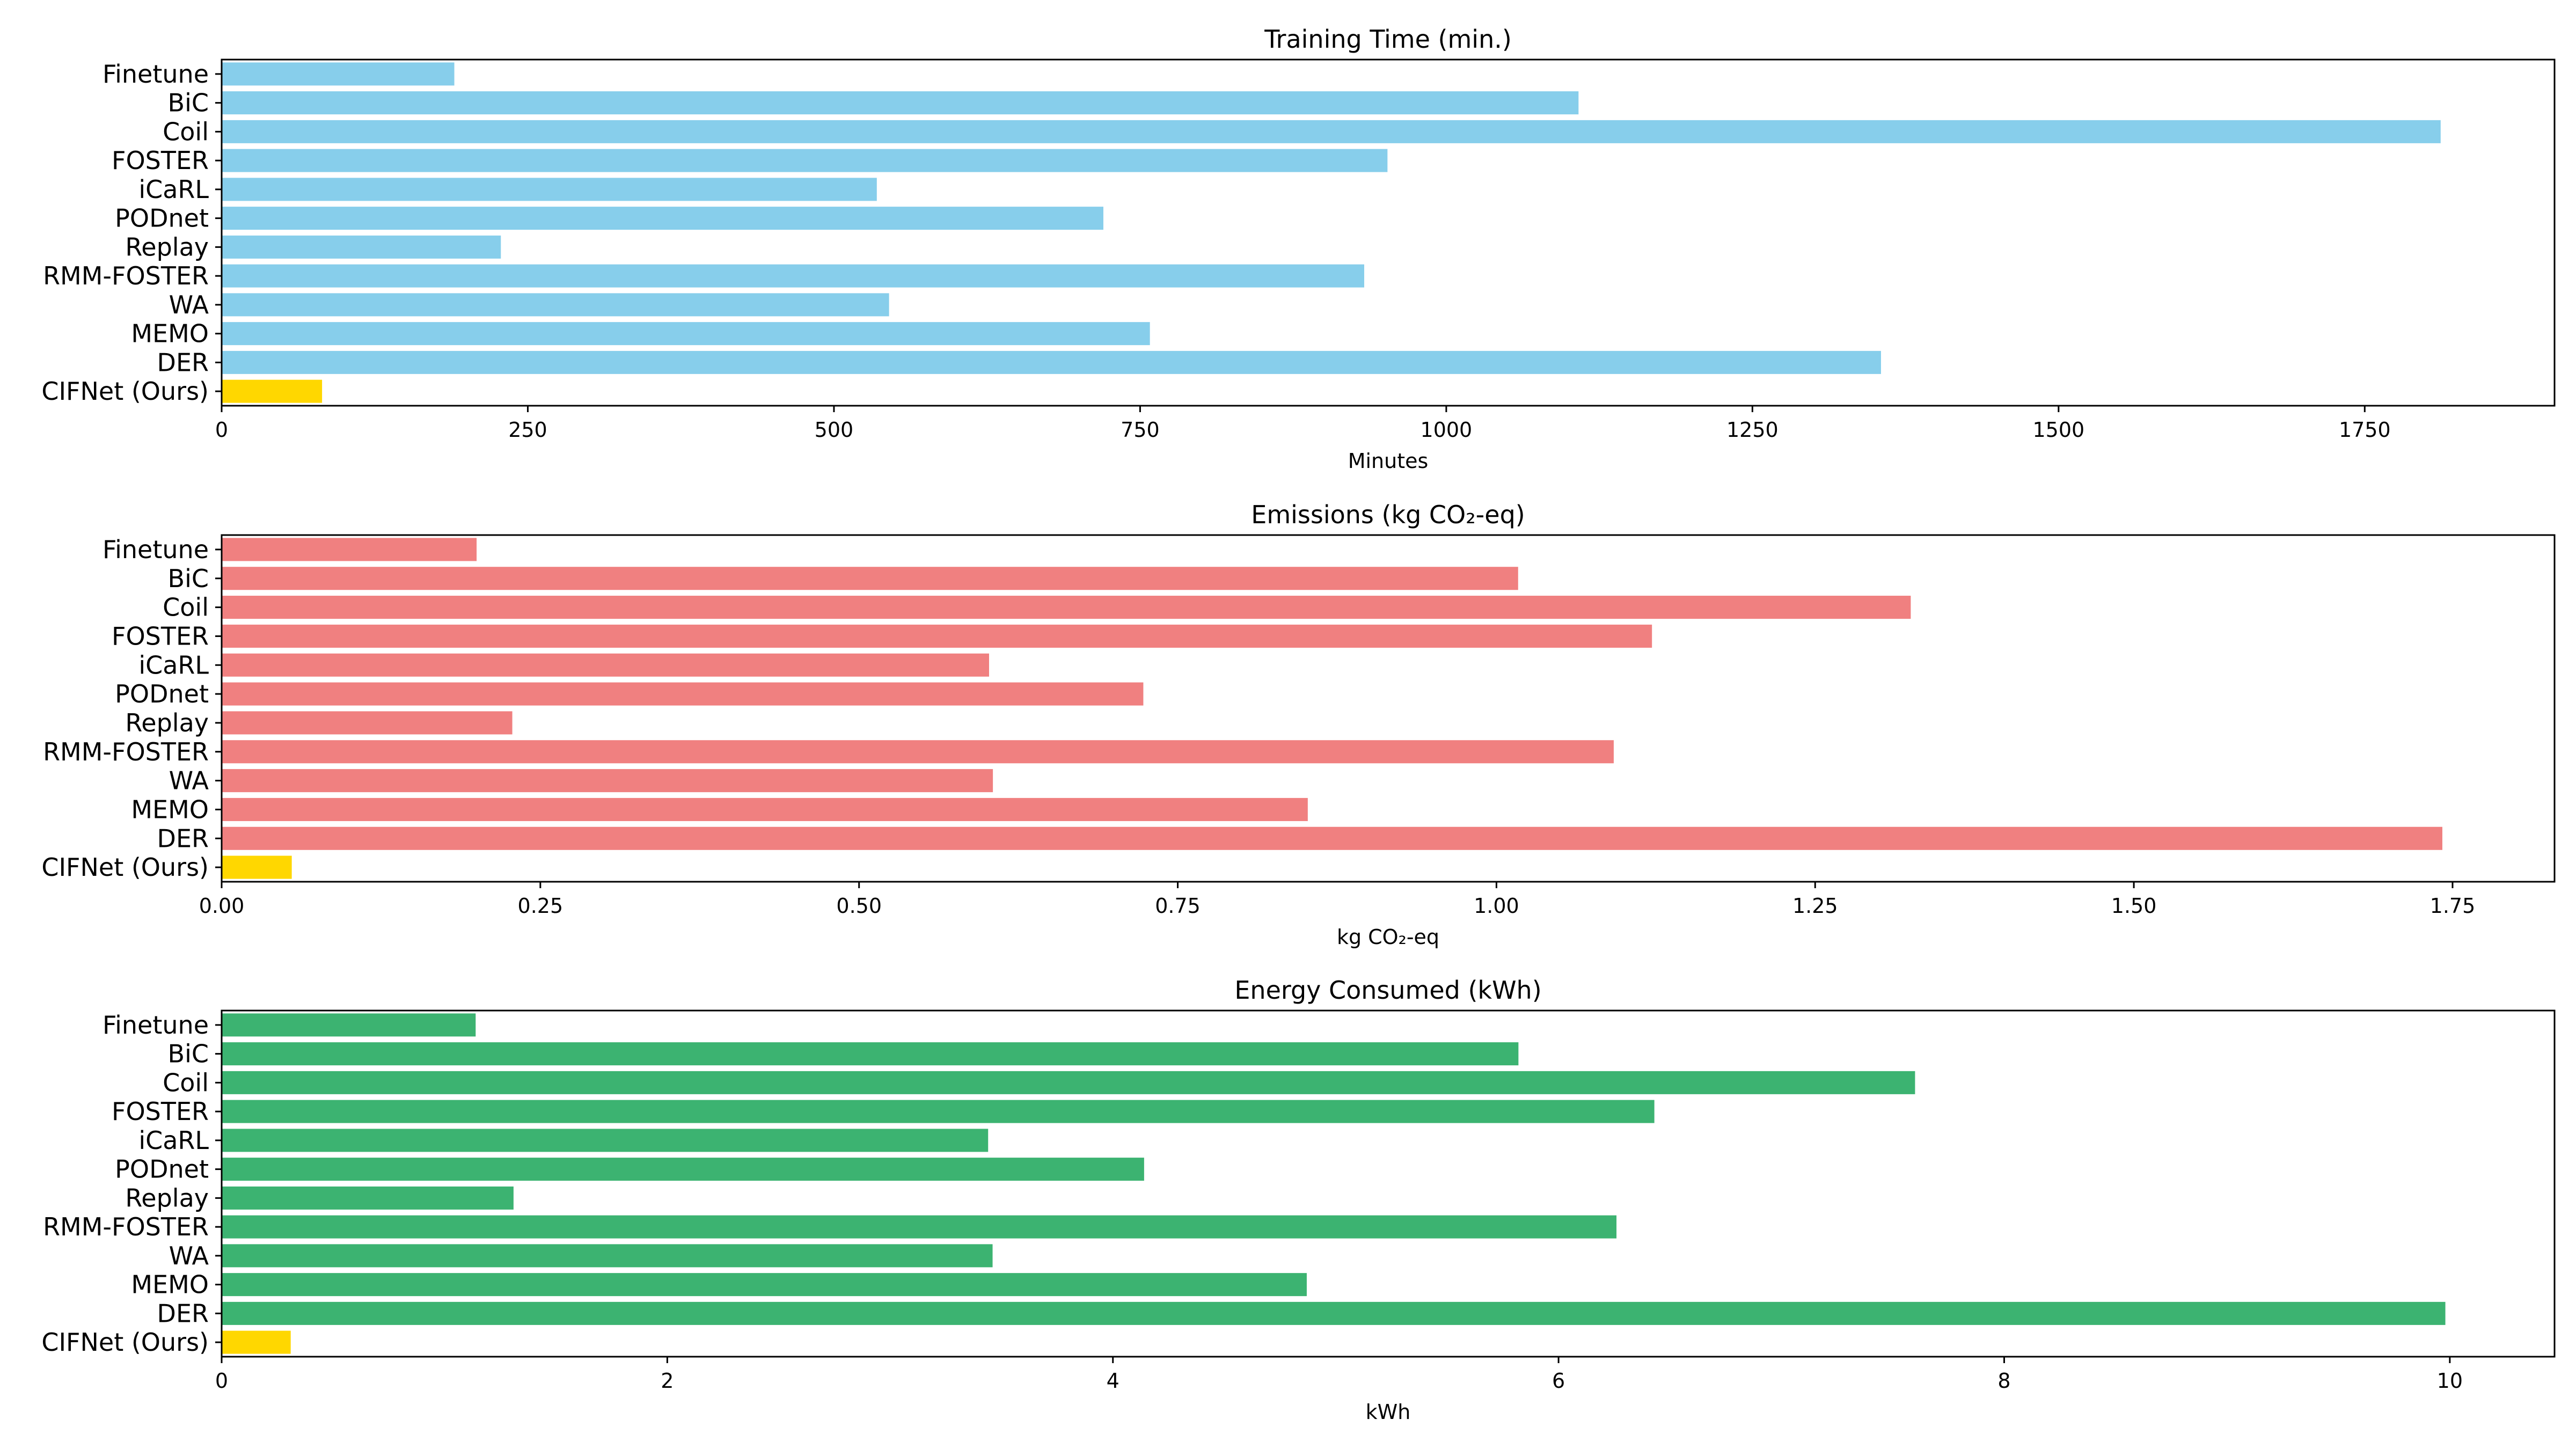 This screenshot has width=2576, height=1449. Describe the element at coordinates (2365, 430) in the screenshot. I see `x-tick-label: 1750` at that location.